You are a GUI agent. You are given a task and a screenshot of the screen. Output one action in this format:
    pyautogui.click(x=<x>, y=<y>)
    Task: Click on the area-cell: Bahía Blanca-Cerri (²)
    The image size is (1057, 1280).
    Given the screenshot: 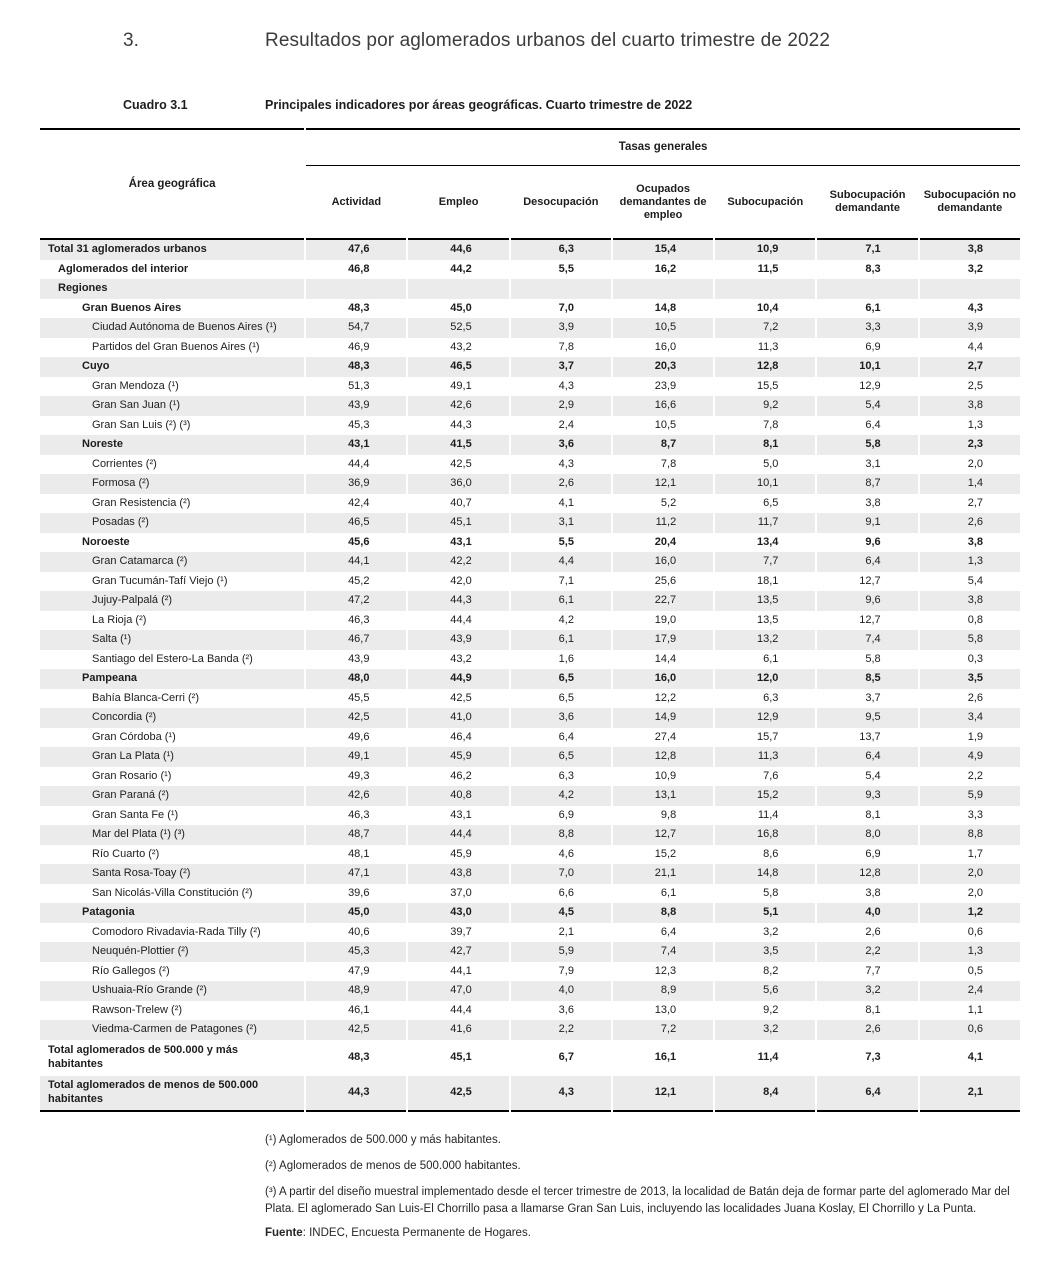 What is the action you would take?
    pyautogui.click(x=172, y=699)
    